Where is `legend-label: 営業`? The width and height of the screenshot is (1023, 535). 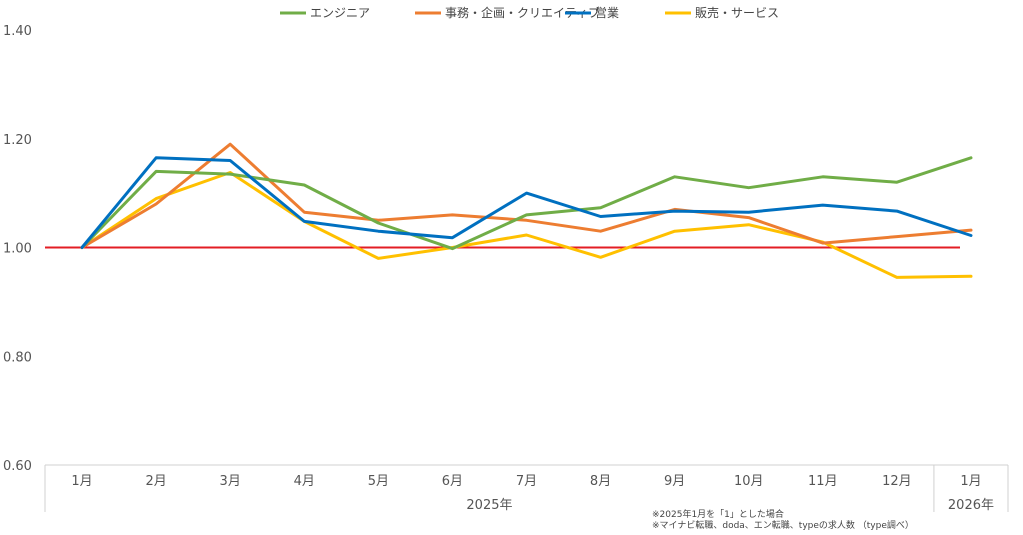 legend-label: 営業 is located at coordinates (607, 13).